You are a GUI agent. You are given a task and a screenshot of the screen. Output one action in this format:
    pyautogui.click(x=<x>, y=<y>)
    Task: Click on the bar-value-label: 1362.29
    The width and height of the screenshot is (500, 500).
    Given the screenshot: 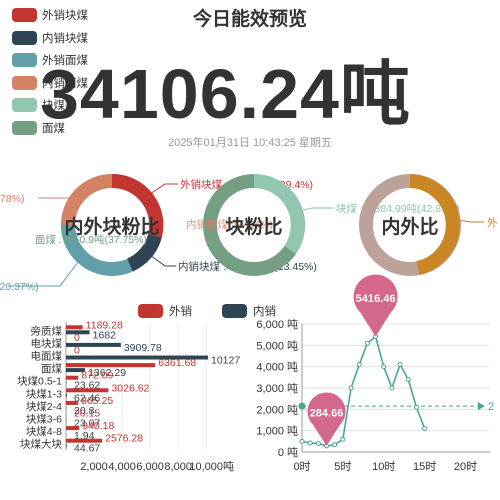 What is the action you would take?
    pyautogui.click(x=107, y=373)
    